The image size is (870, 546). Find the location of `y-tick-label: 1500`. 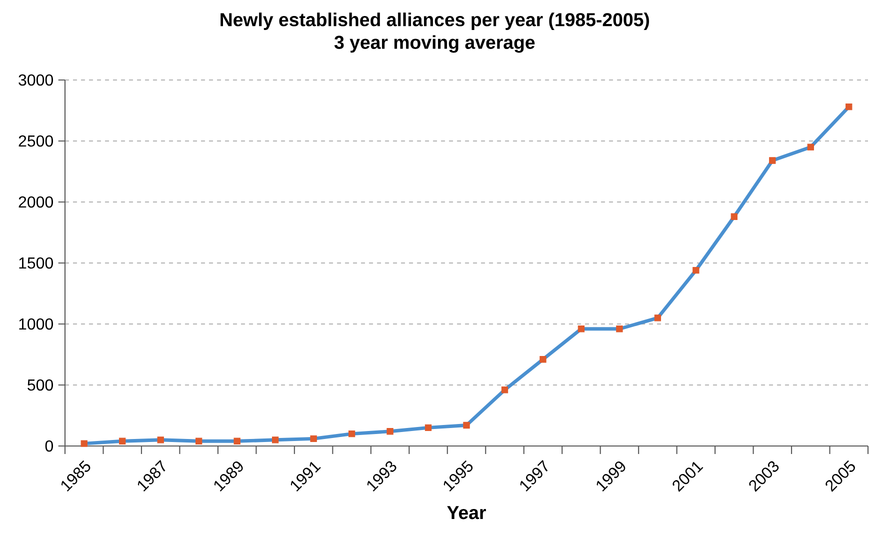

y-tick-label: 1500 is located at coordinates (36, 263).